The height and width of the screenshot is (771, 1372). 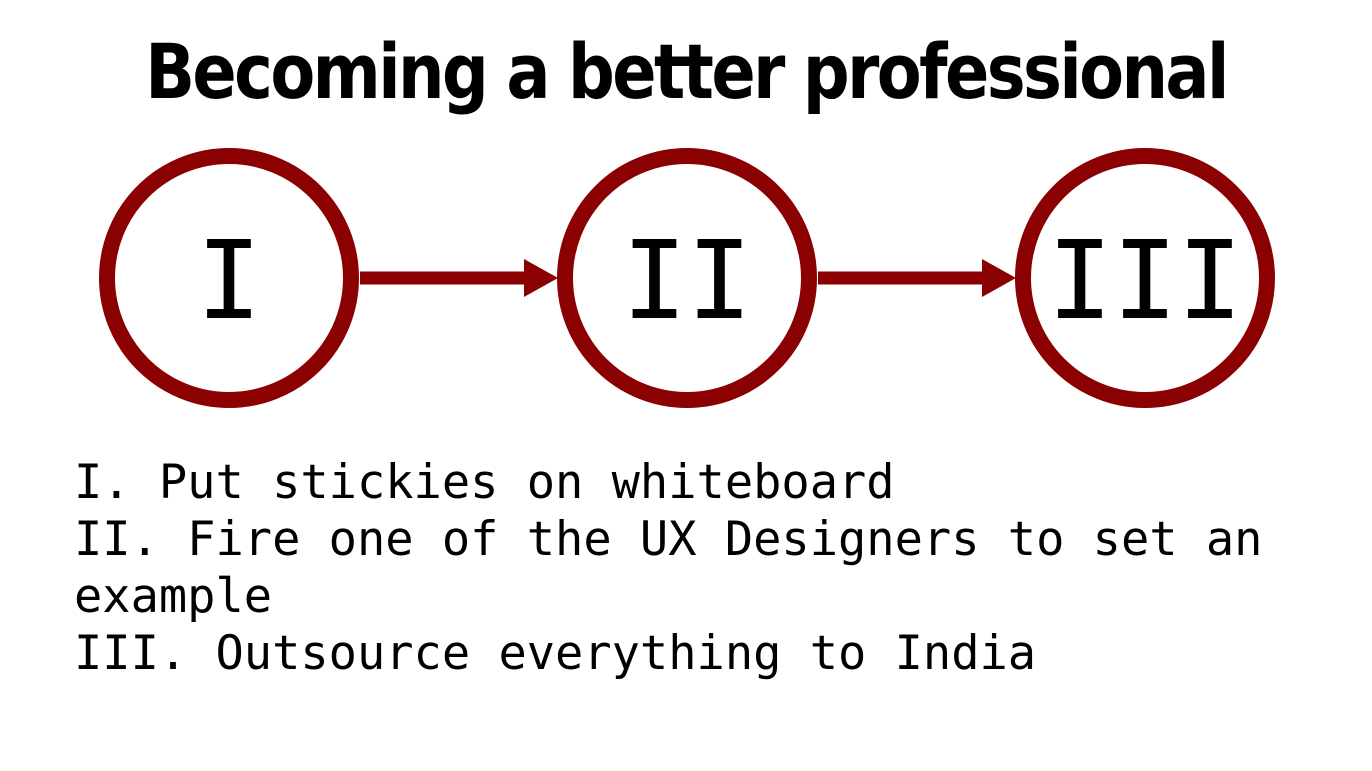 I want to click on step-node-3: III, so click(x=1145, y=278).